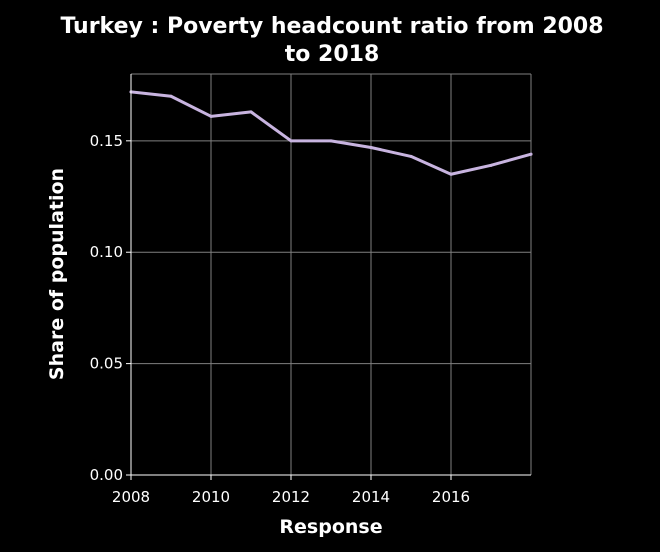 The image size is (660, 552). Describe the element at coordinates (371, 497) in the screenshot. I see `x-tick-label: 2014` at that location.